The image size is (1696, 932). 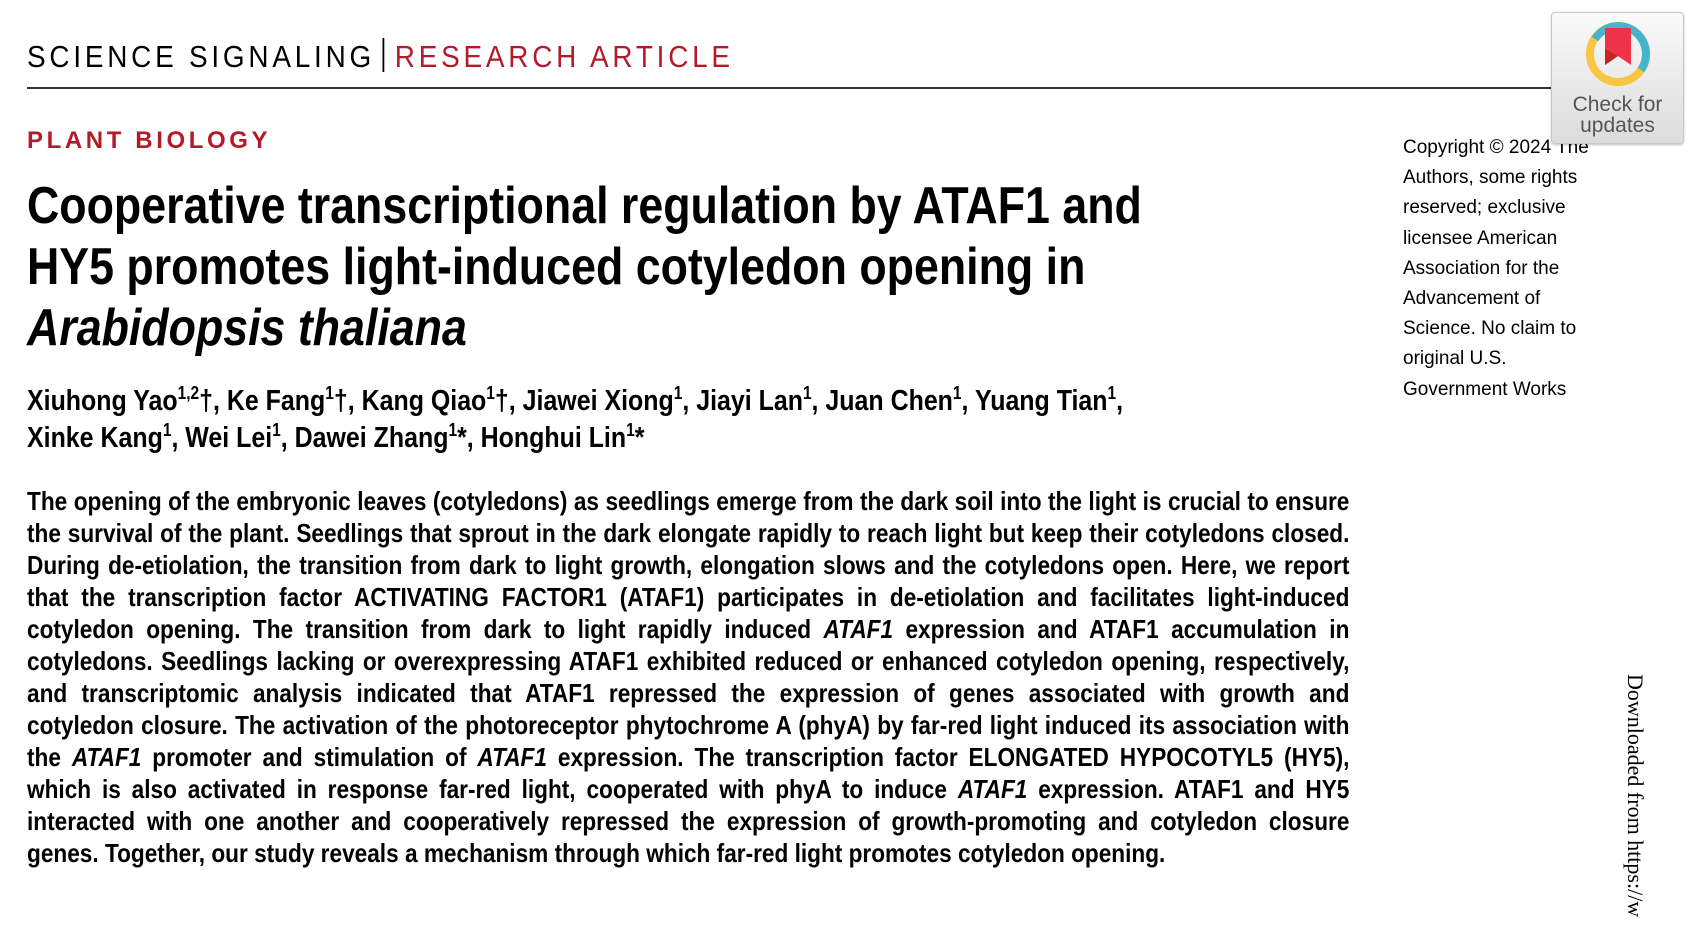 What do you see at coordinates (553, 438) in the screenshot?
I see `author-name: Honghui Lin` at bounding box center [553, 438].